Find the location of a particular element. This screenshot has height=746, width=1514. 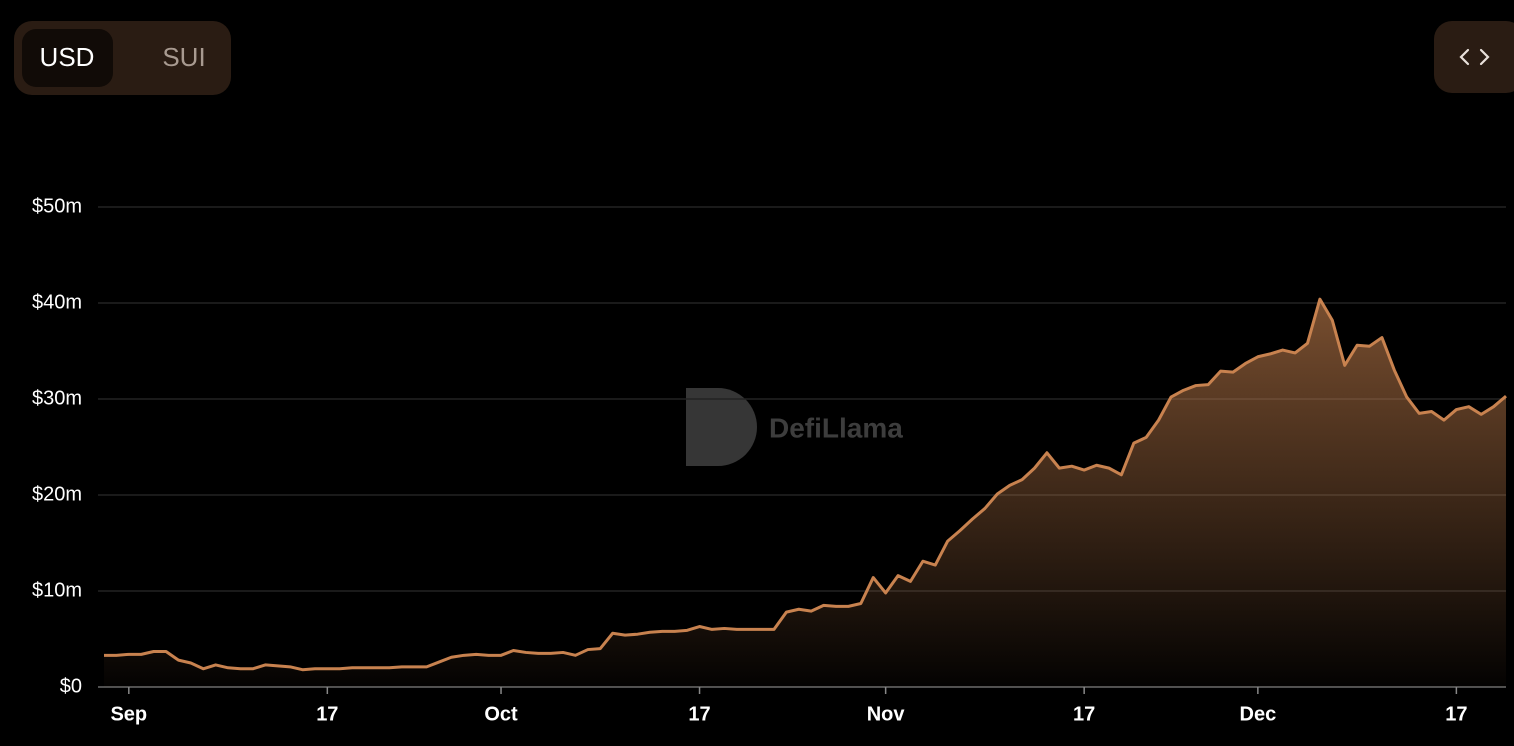

watermark: DefiLlama is located at coordinates (794, 427).